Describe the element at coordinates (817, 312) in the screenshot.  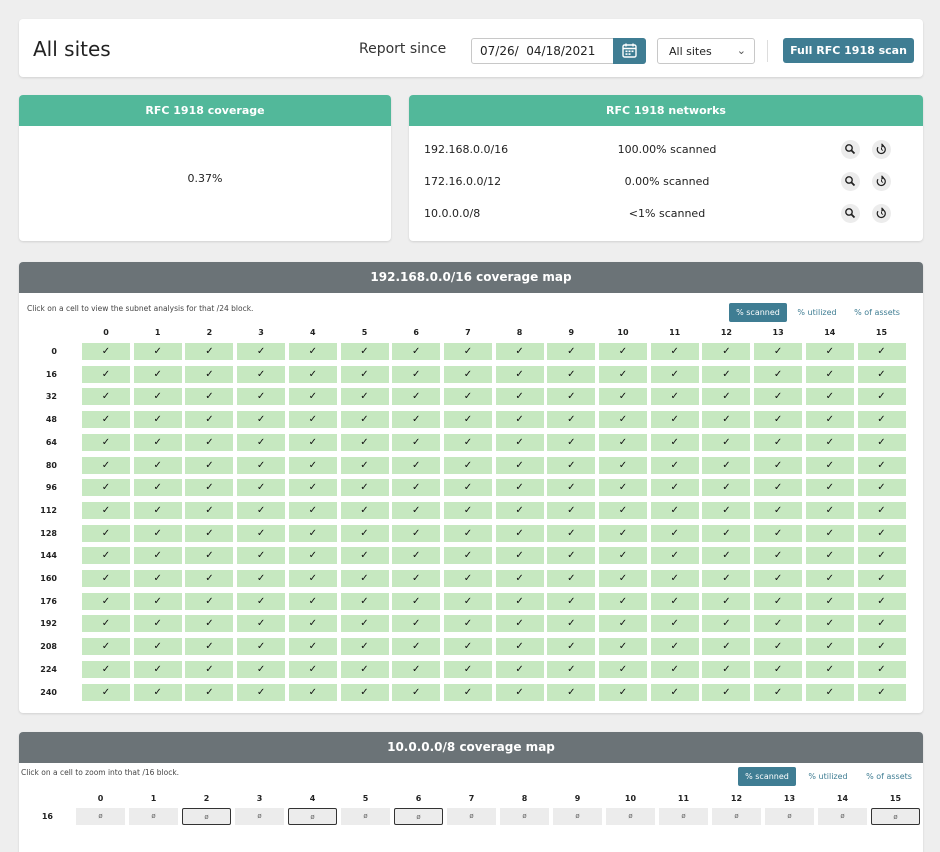
I see `toggle-pct-utilized: % utilized` at that location.